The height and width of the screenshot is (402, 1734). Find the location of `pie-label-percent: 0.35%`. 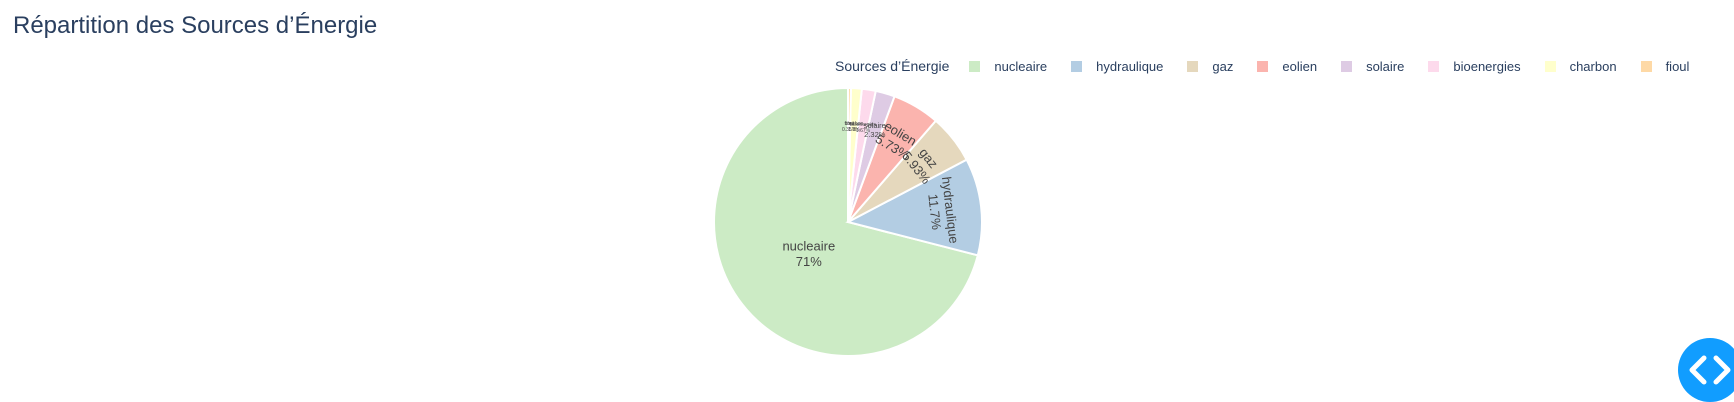

pie-label-percent: 0.35% is located at coordinates (849, 130).